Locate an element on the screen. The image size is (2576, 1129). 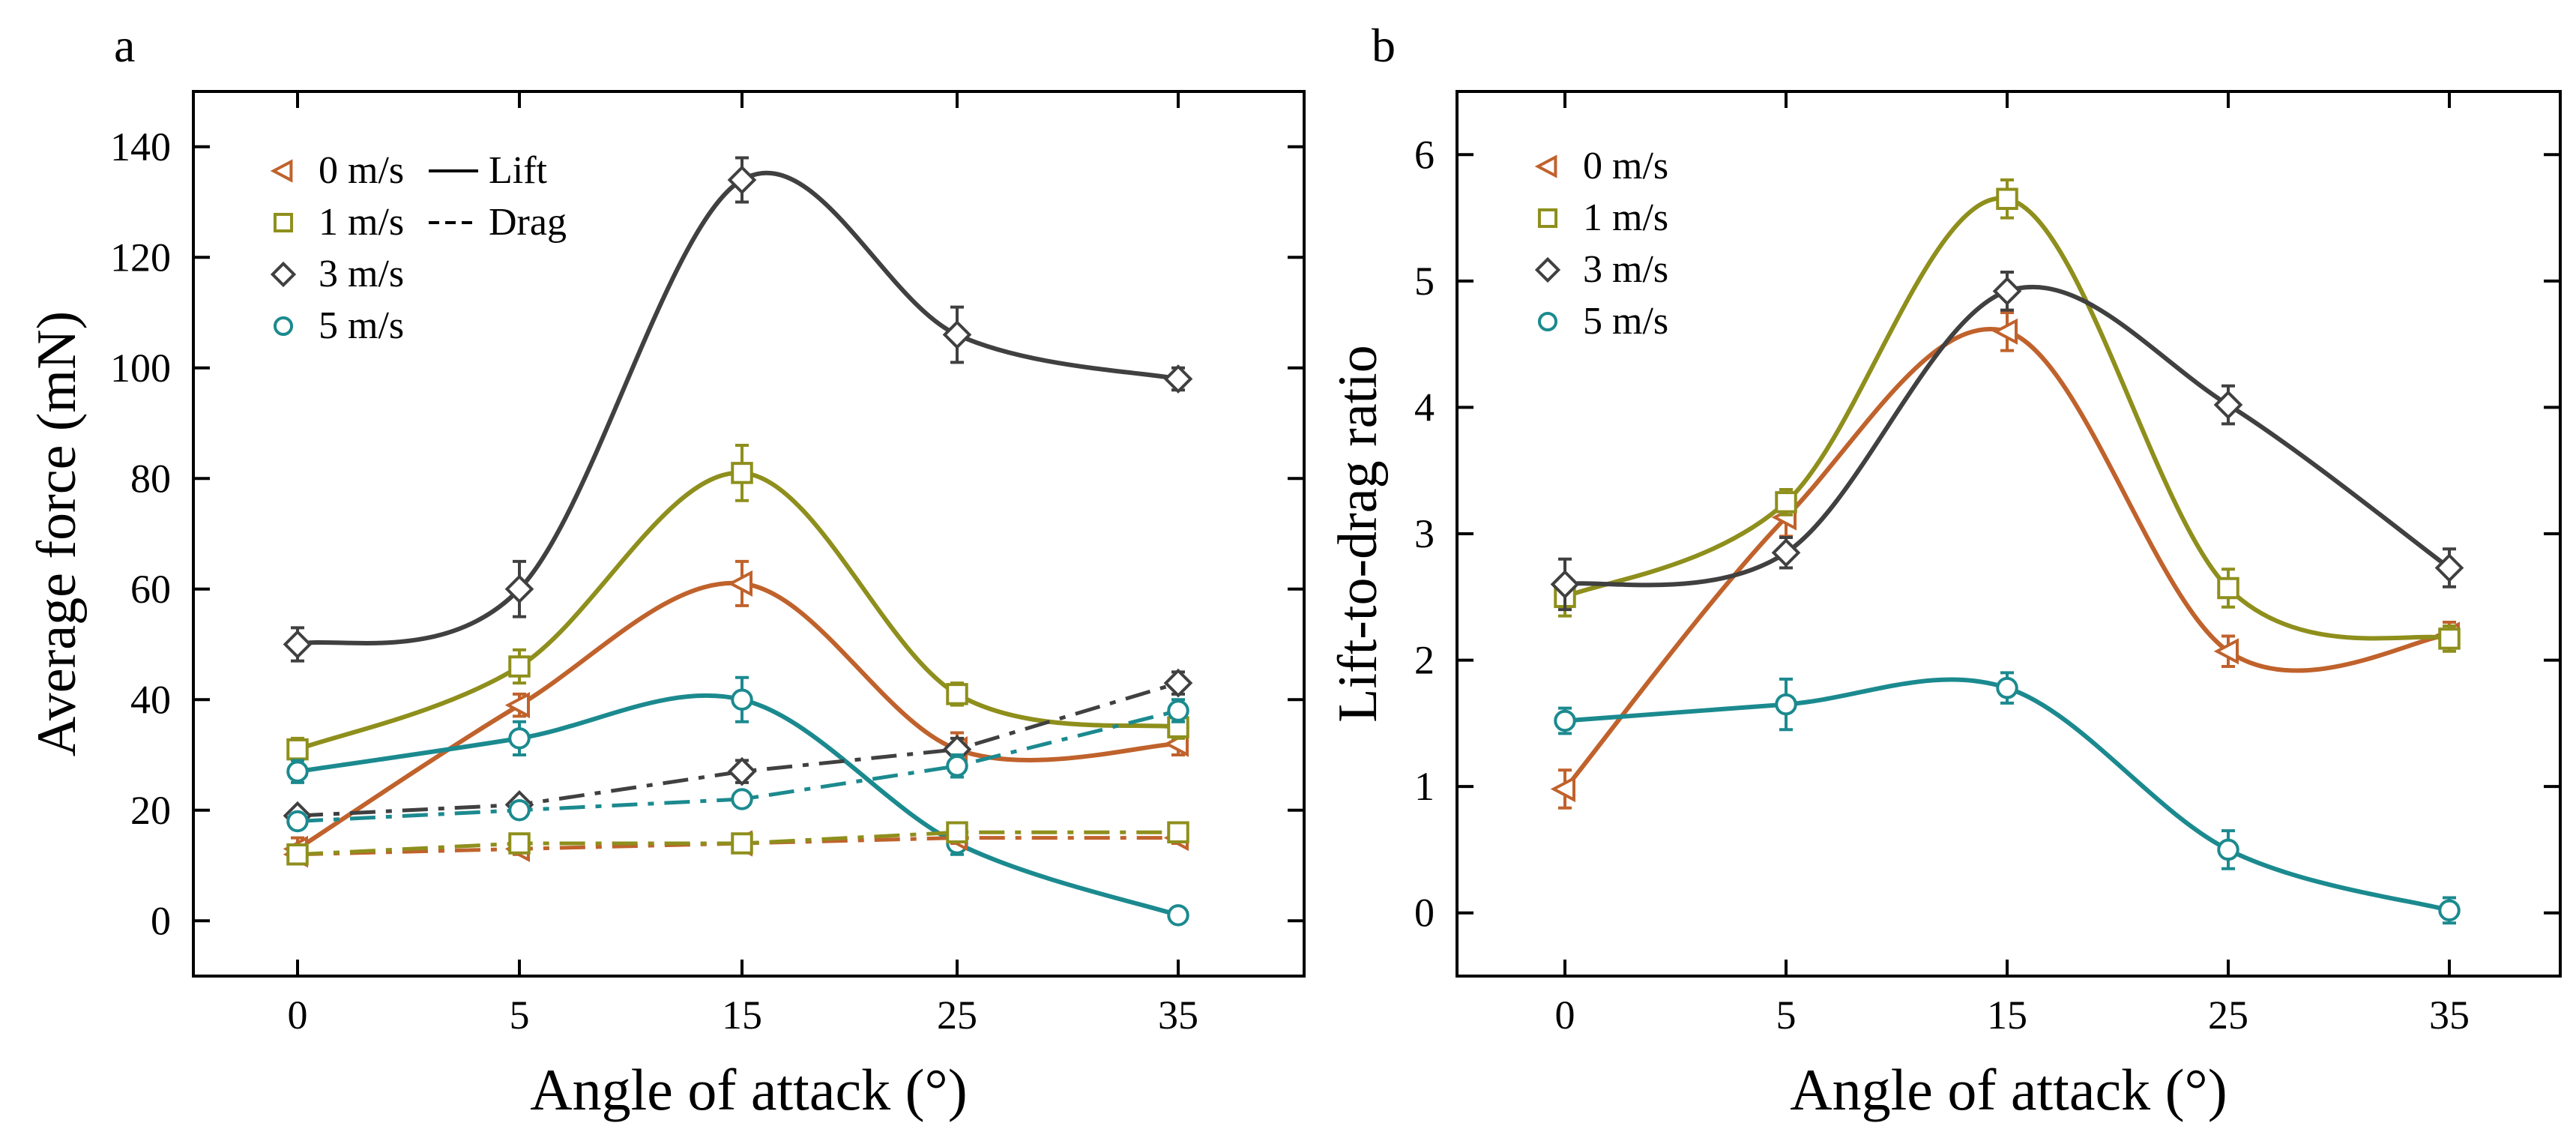
panel-a-label: a is located at coordinates (124, 46).